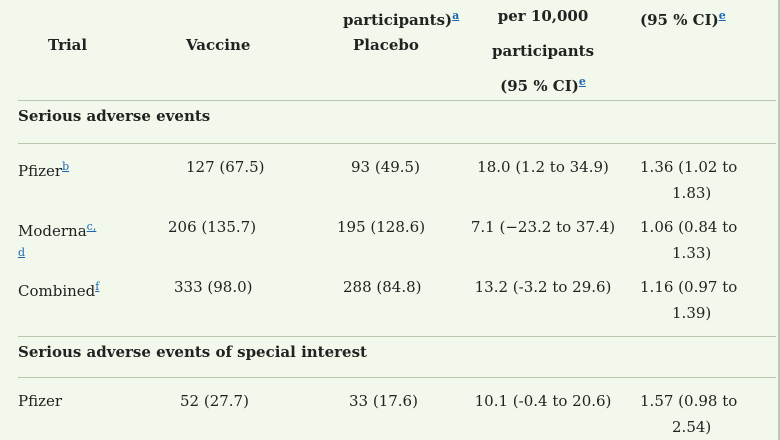 Image resolution: width=780 pixels, height=440 pixels. I want to click on vaccine-cell: 52 (27.7), so click(214, 401).